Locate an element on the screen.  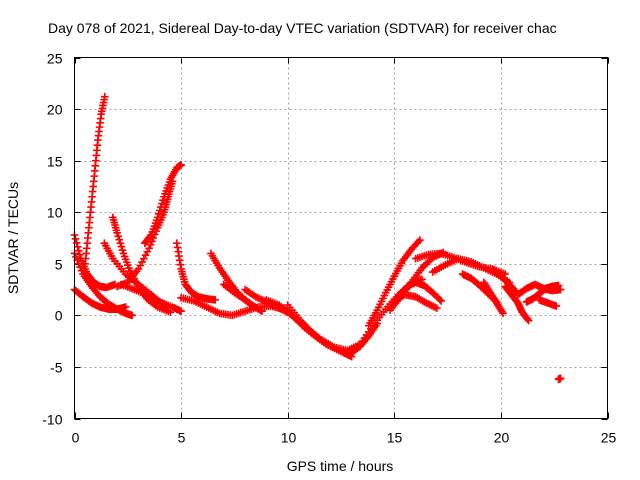
y-tick-label: 20 is located at coordinates (55, 110).